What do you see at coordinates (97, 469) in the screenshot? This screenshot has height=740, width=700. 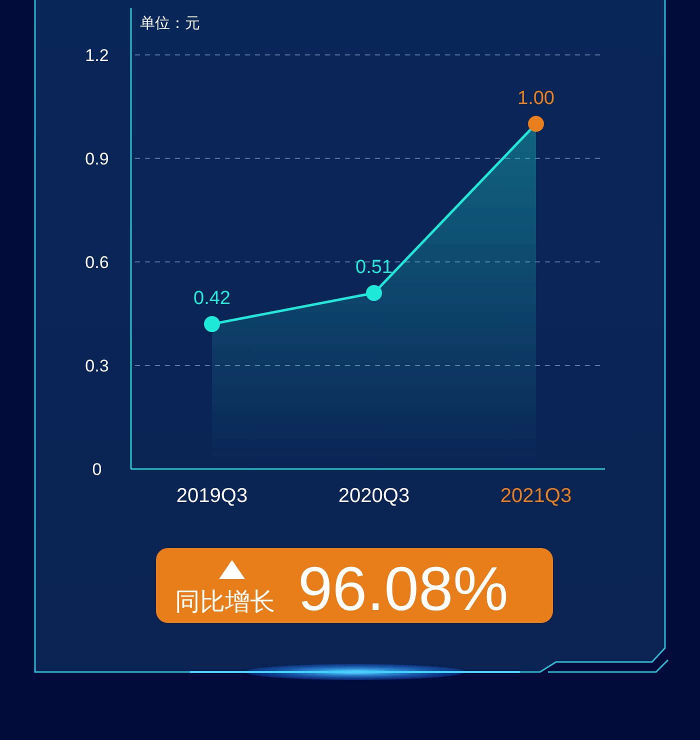 I see `y-tick-label: 0` at bounding box center [97, 469].